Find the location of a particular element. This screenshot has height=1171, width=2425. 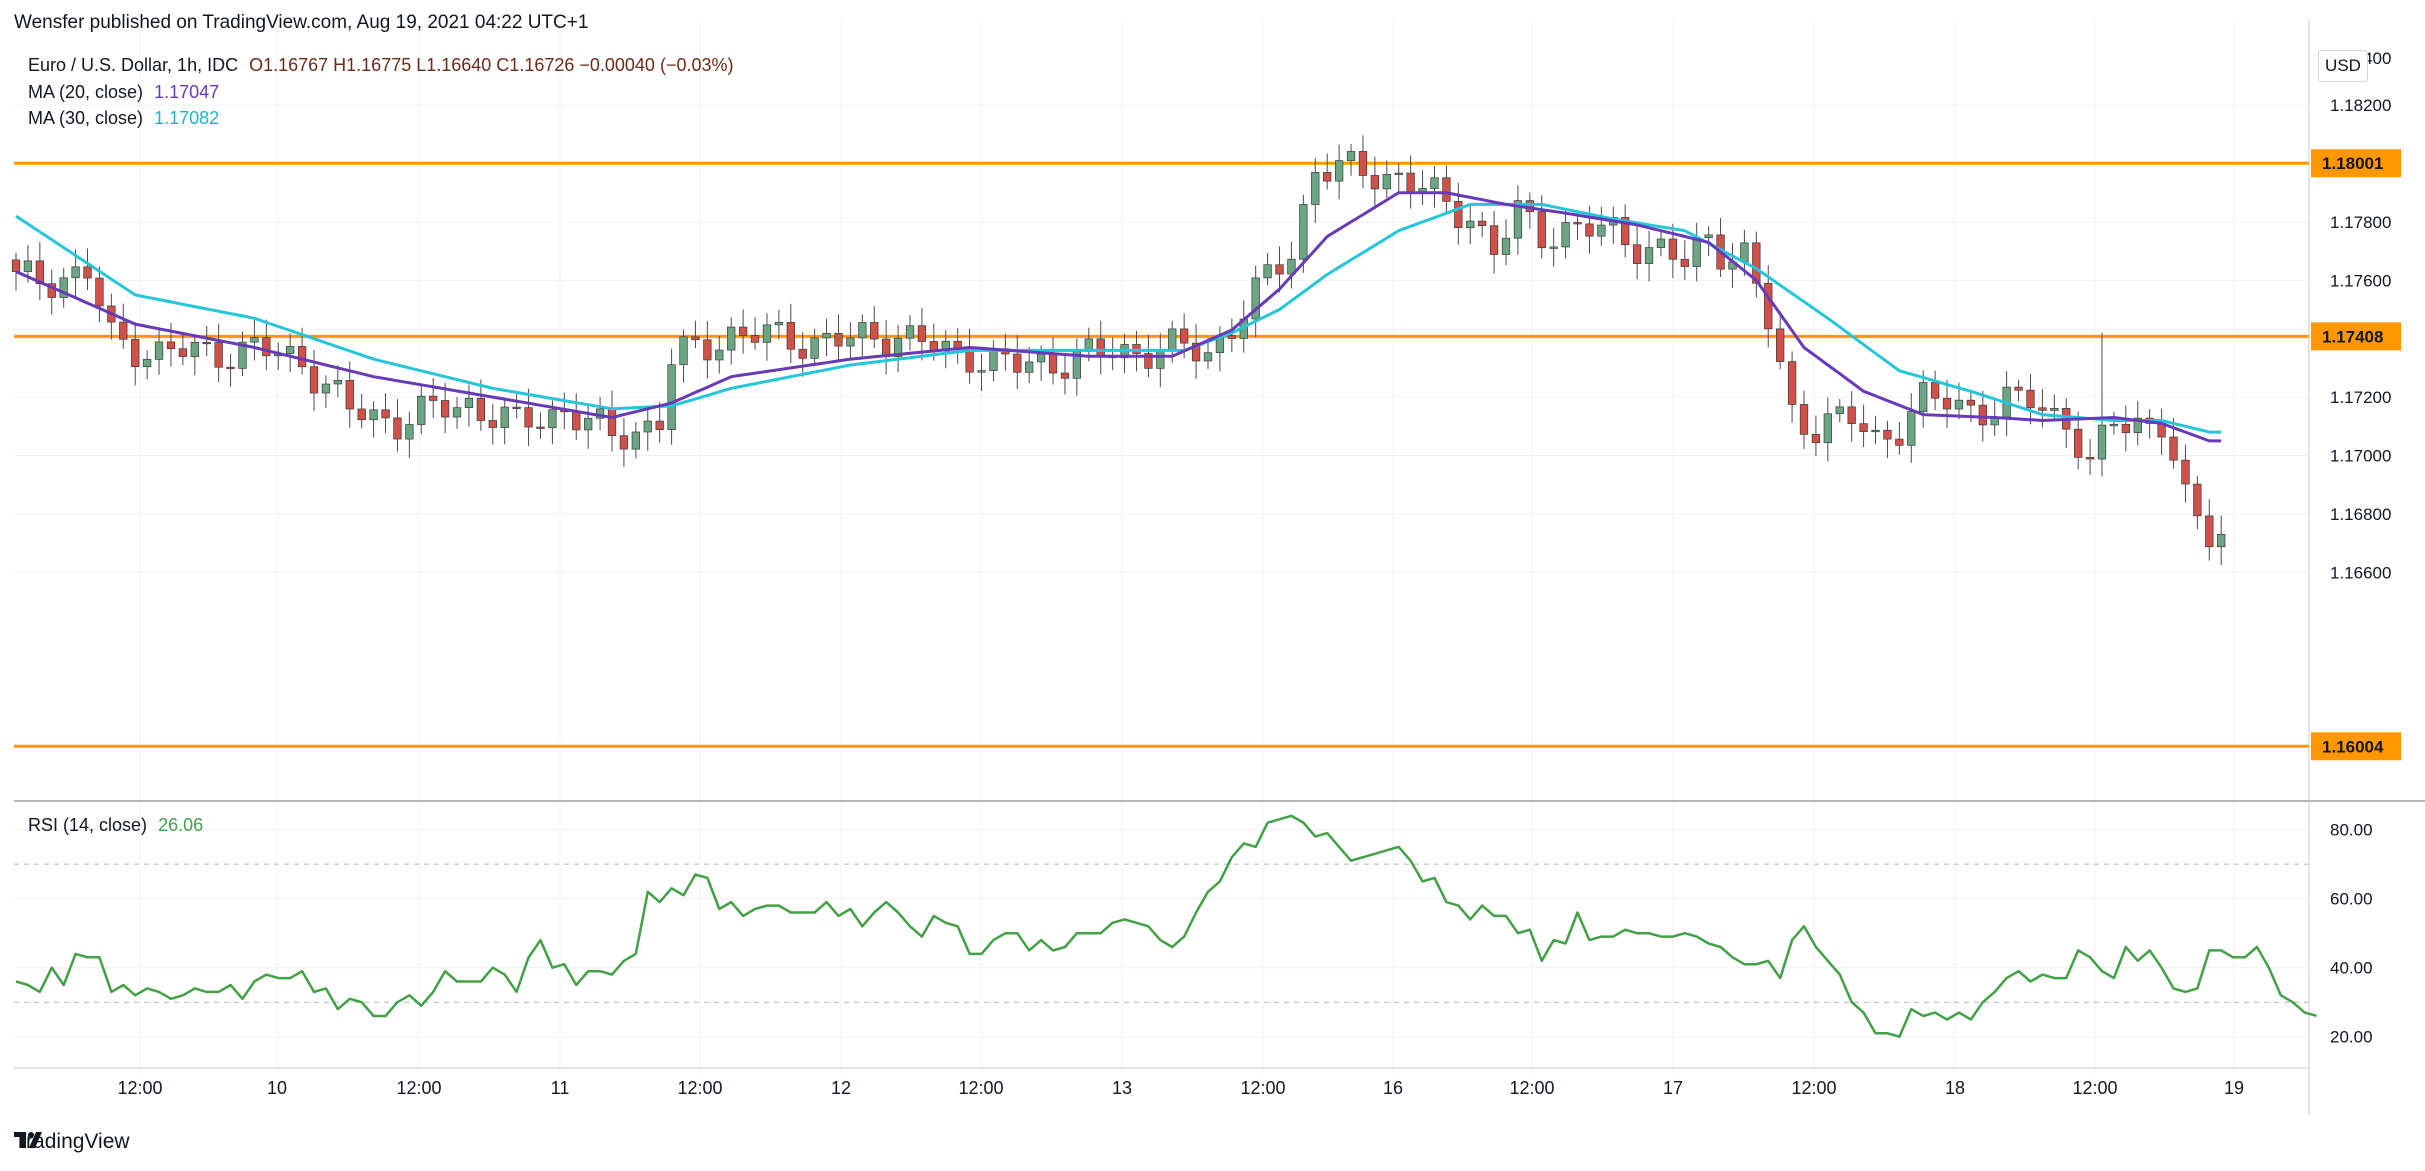

time-tick-label: 17 is located at coordinates (1673, 1088).